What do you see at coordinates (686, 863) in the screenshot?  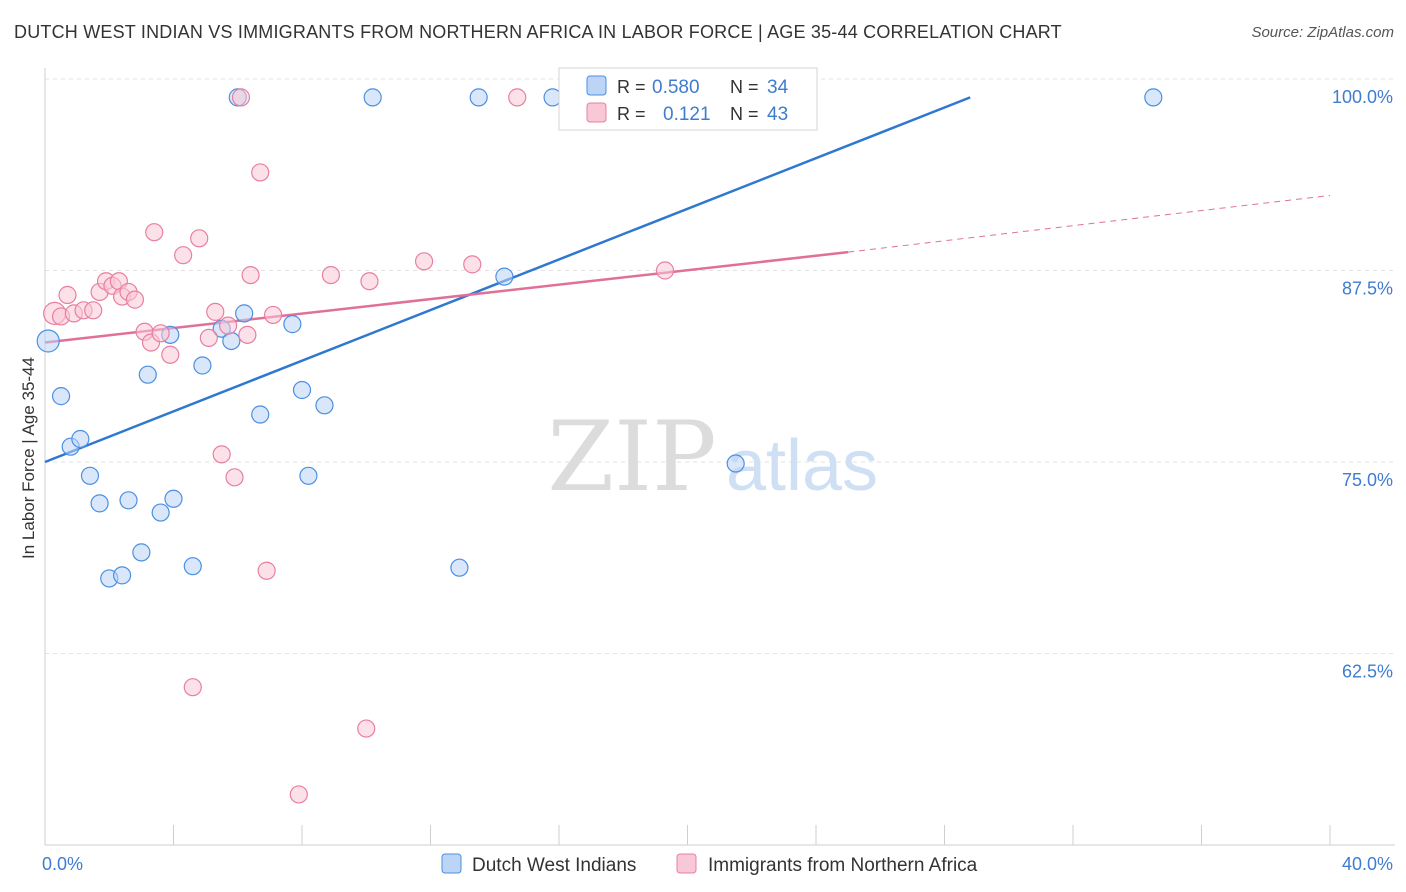 I see `bottom-legend-swatch-pink` at bounding box center [686, 863].